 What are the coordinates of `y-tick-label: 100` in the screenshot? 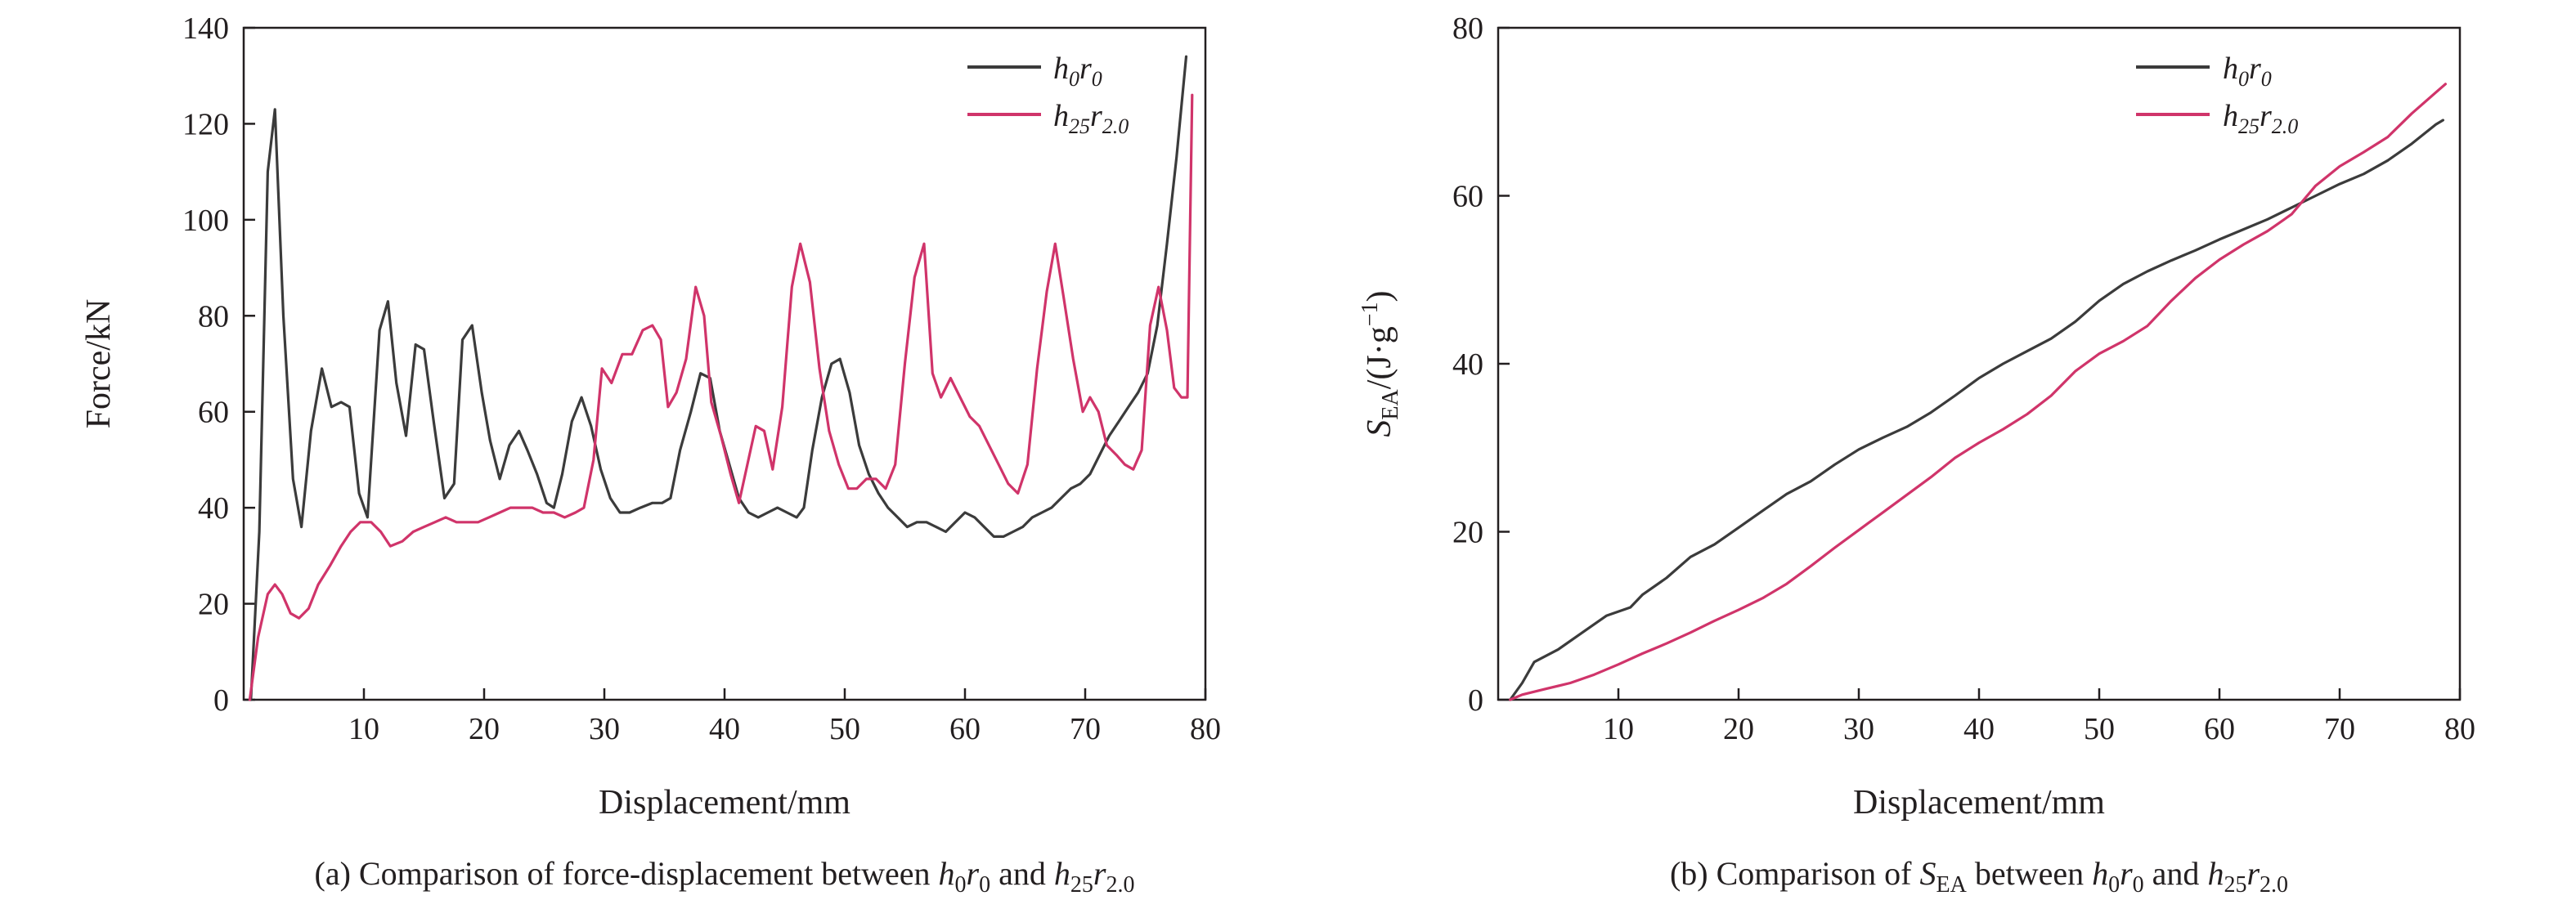 It's located at (205, 221).